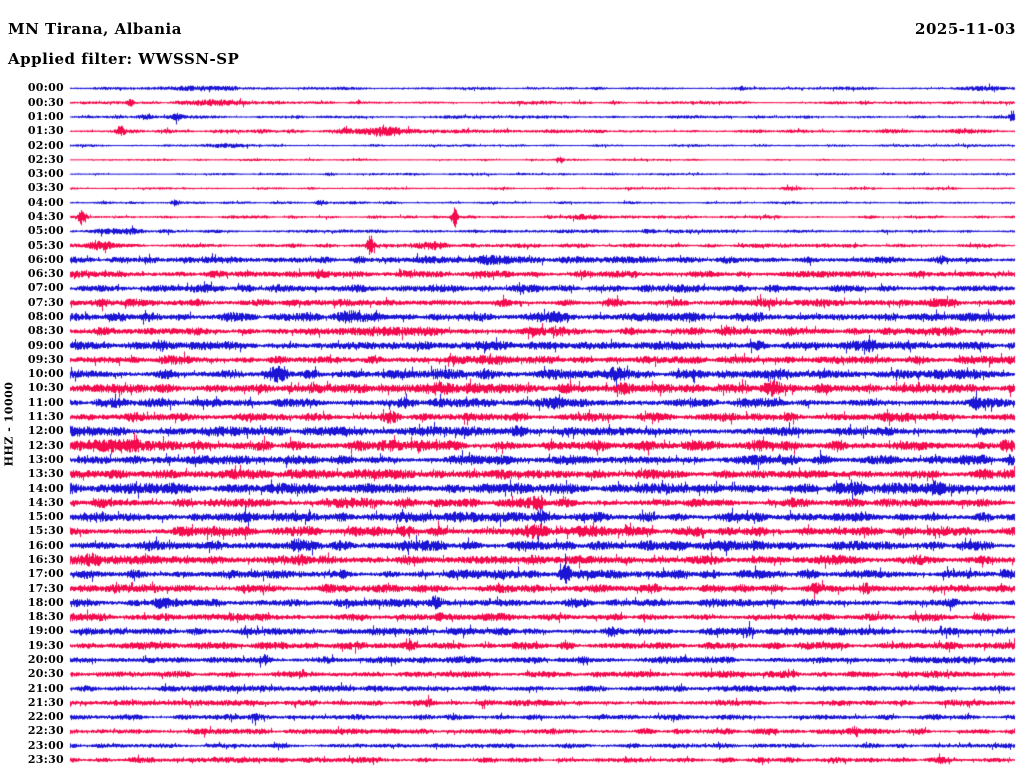 The image size is (1024, 780). I want to click on time-label: 22:30, so click(45, 731).